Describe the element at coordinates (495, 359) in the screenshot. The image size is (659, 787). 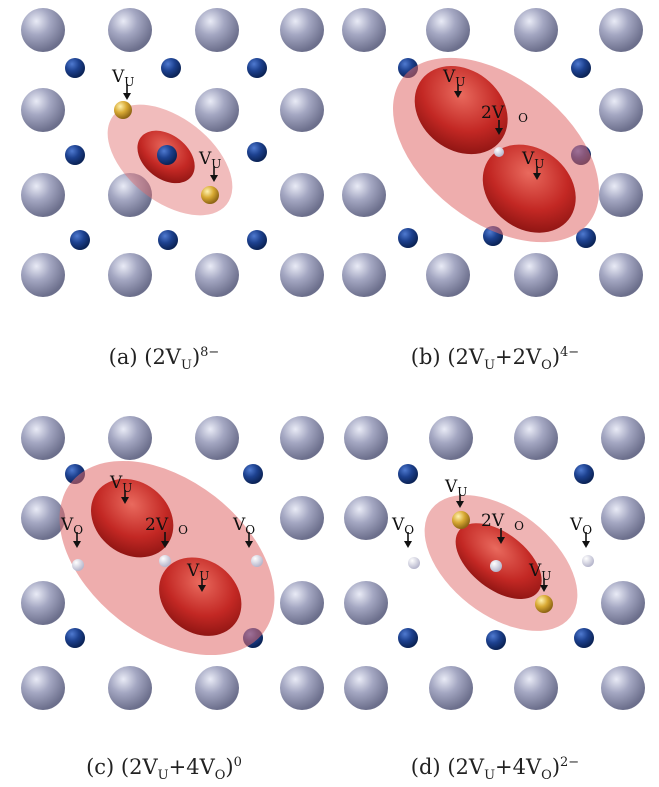
I see `caption-b: (b) (2VU+2VO)4−` at that location.